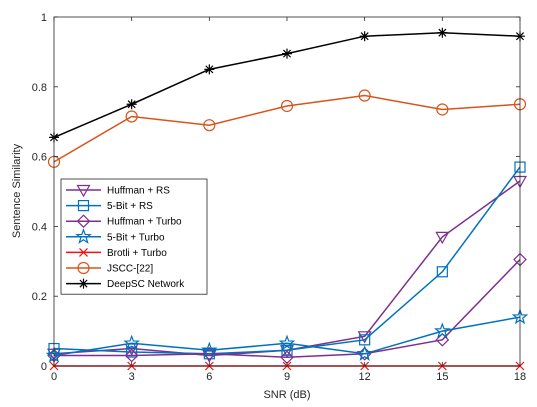 The height and width of the screenshot is (407, 537). What do you see at coordinates (132, 377) in the screenshot?
I see `x-tick-label: 3` at bounding box center [132, 377].